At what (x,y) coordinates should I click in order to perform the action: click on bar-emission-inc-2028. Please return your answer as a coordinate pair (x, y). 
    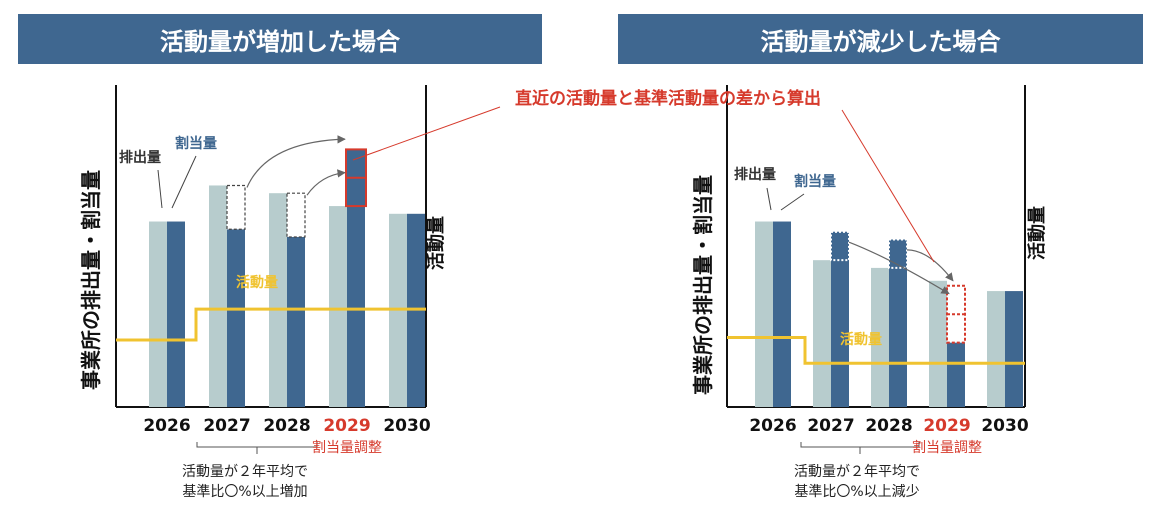
    Looking at the image, I should click on (278, 300).